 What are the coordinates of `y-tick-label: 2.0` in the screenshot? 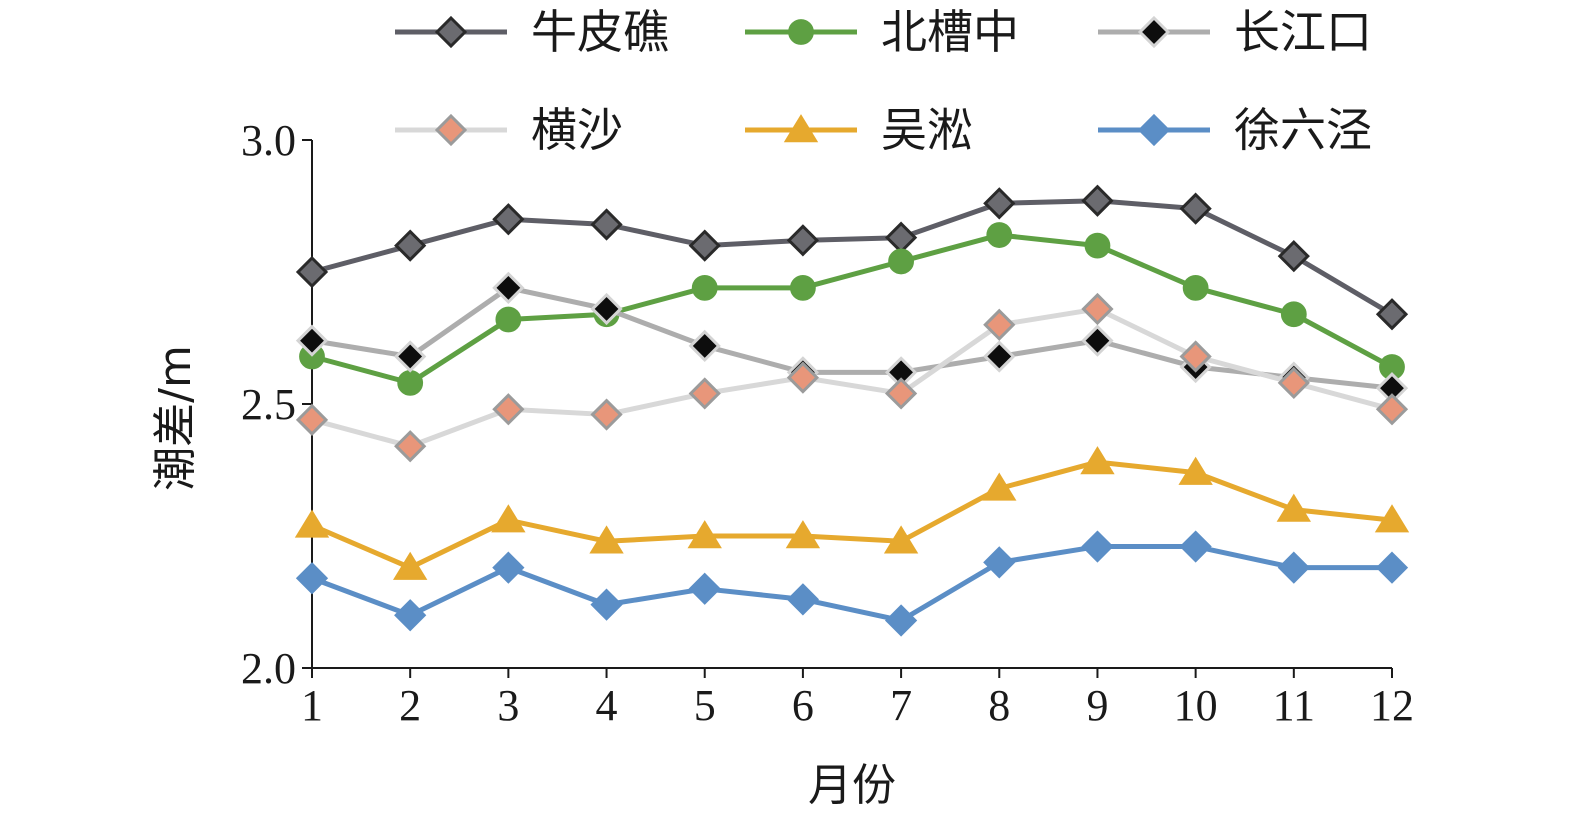 It's located at (268, 668).